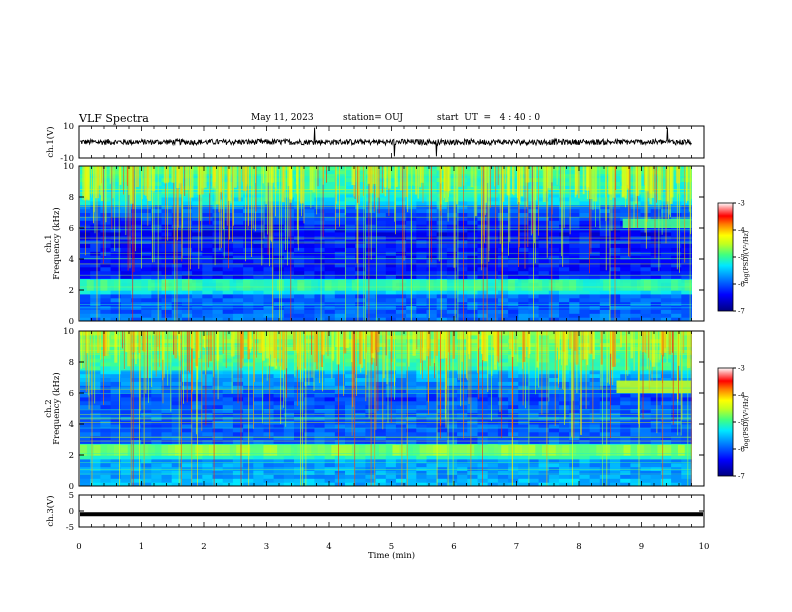  Describe the element at coordinates (391, 555) in the screenshot. I see `x-axis-label: Time (min)` at that location.